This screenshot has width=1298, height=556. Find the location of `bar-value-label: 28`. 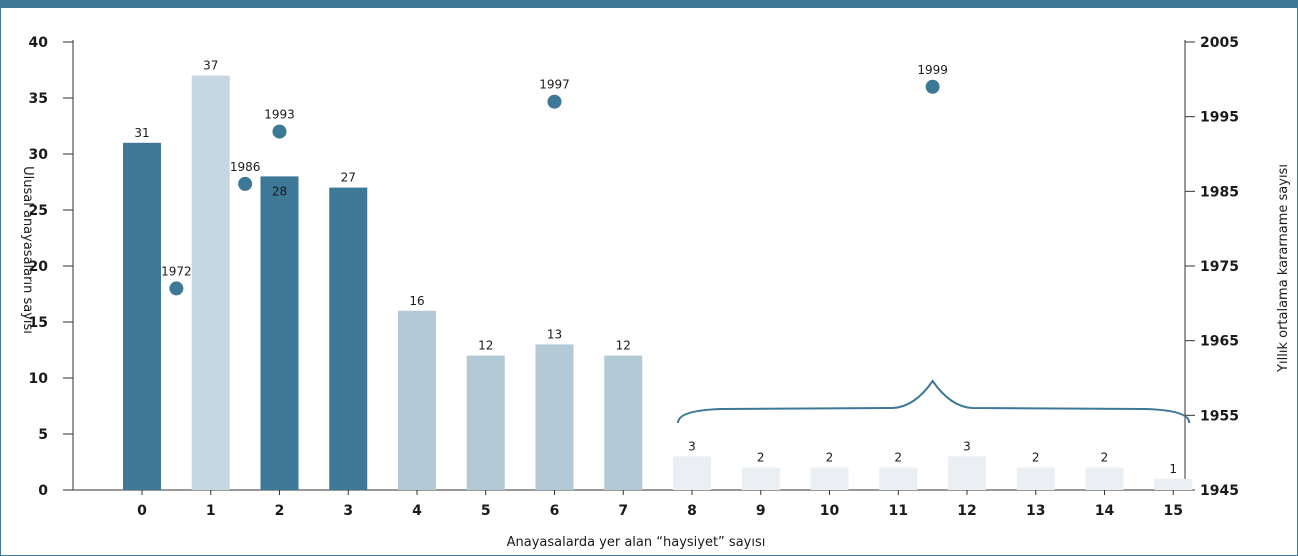

bar-value-label: 28 is located at coordinates (279, 191).